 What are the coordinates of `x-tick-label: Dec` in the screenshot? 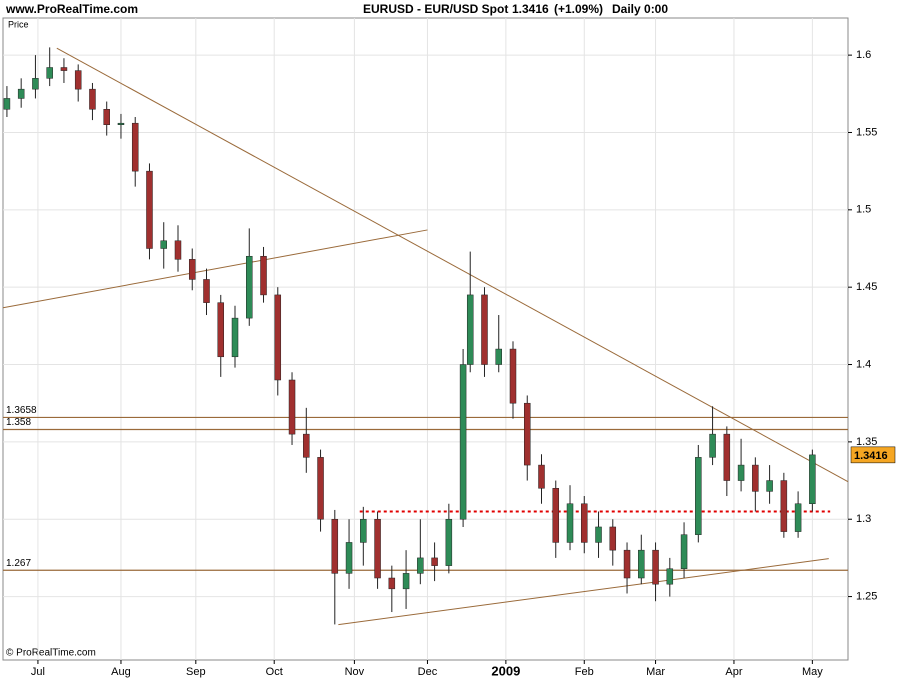 It's located at (428, 672).